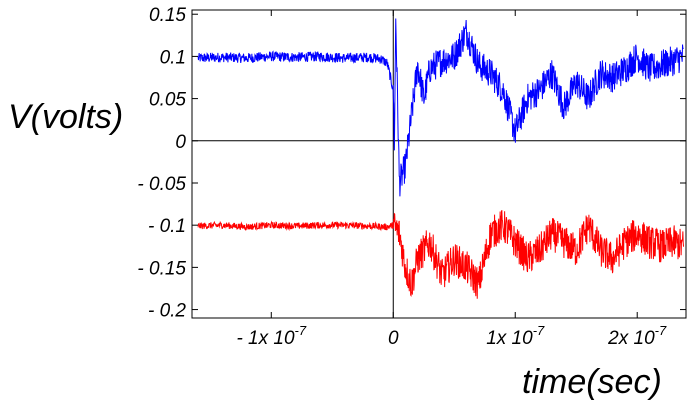  I want to click on y-axis-title: V(volts), so click(65, 117).